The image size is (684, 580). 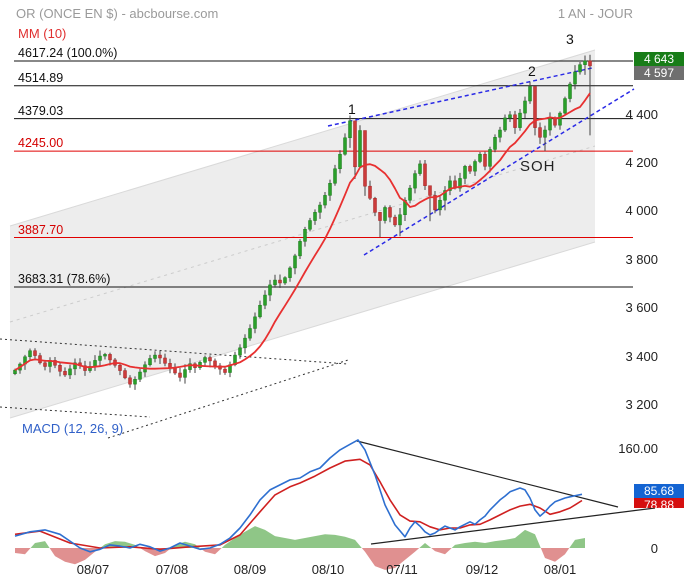 What do you see at coordinates (460, 97) in the screenshot?
I see `trend-line-blue` at bounding box center [460, 97].